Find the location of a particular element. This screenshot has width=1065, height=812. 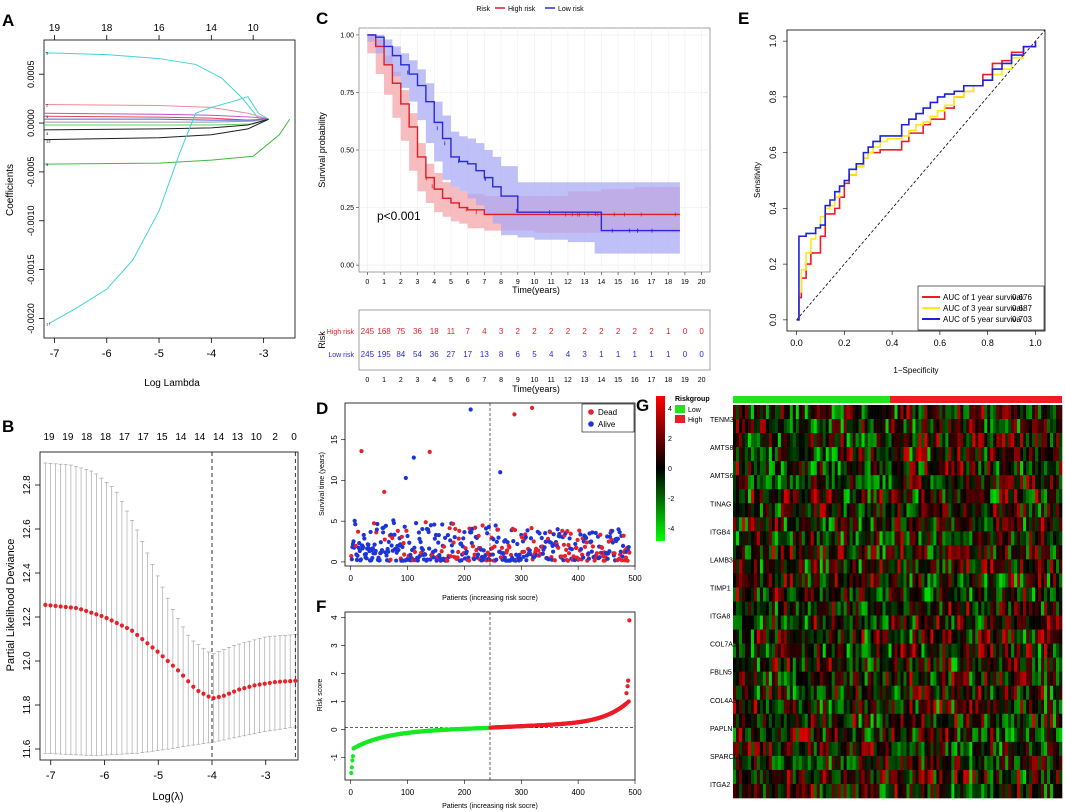

risk-table-x-tick-label: 17 is located at coordinates (652, 380).